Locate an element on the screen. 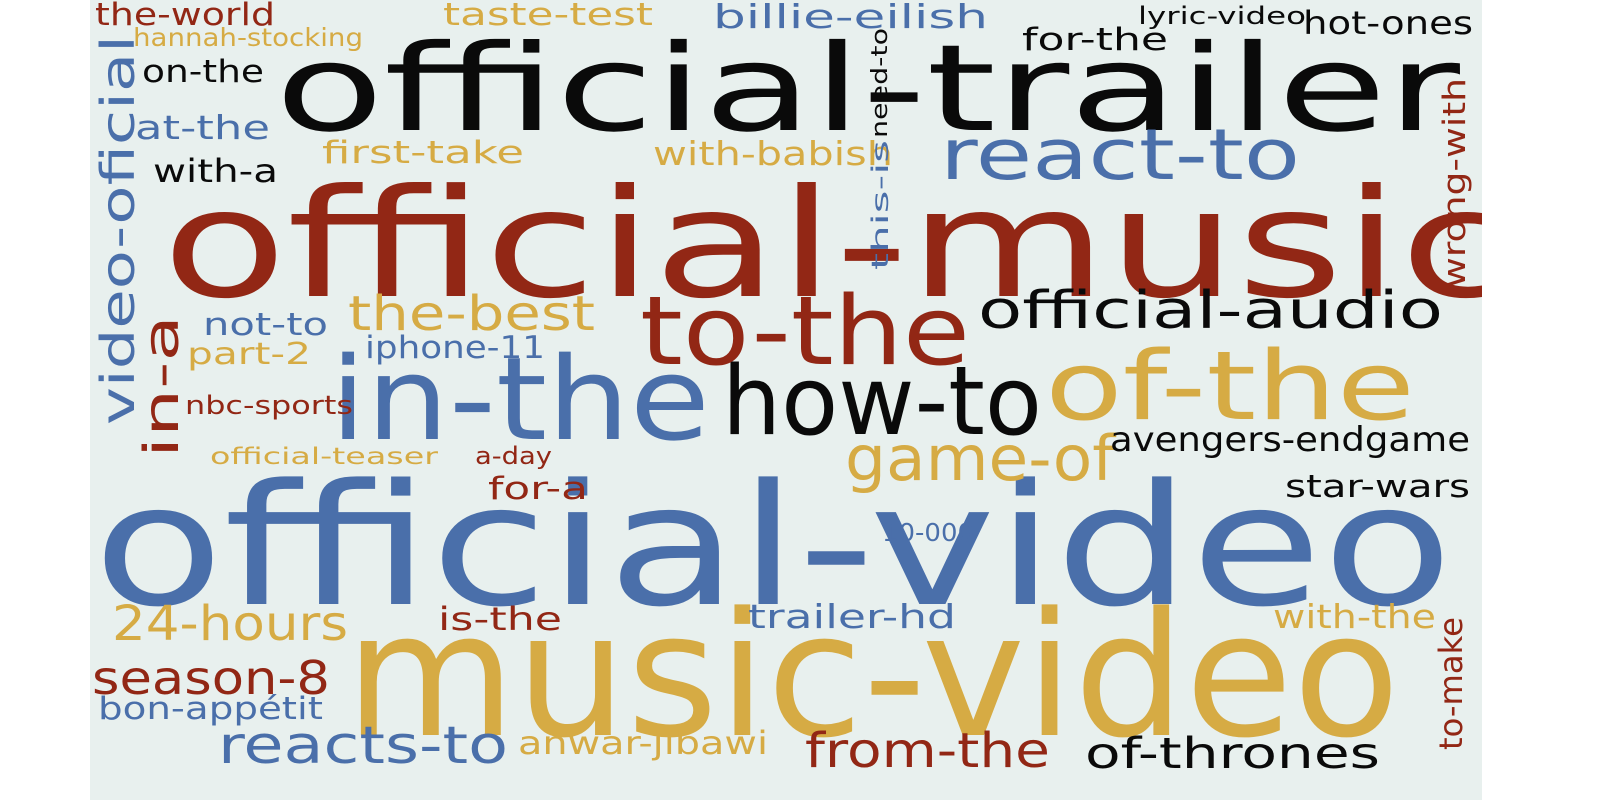  word-for-the: for-the is located at coordinates (1095, 40).